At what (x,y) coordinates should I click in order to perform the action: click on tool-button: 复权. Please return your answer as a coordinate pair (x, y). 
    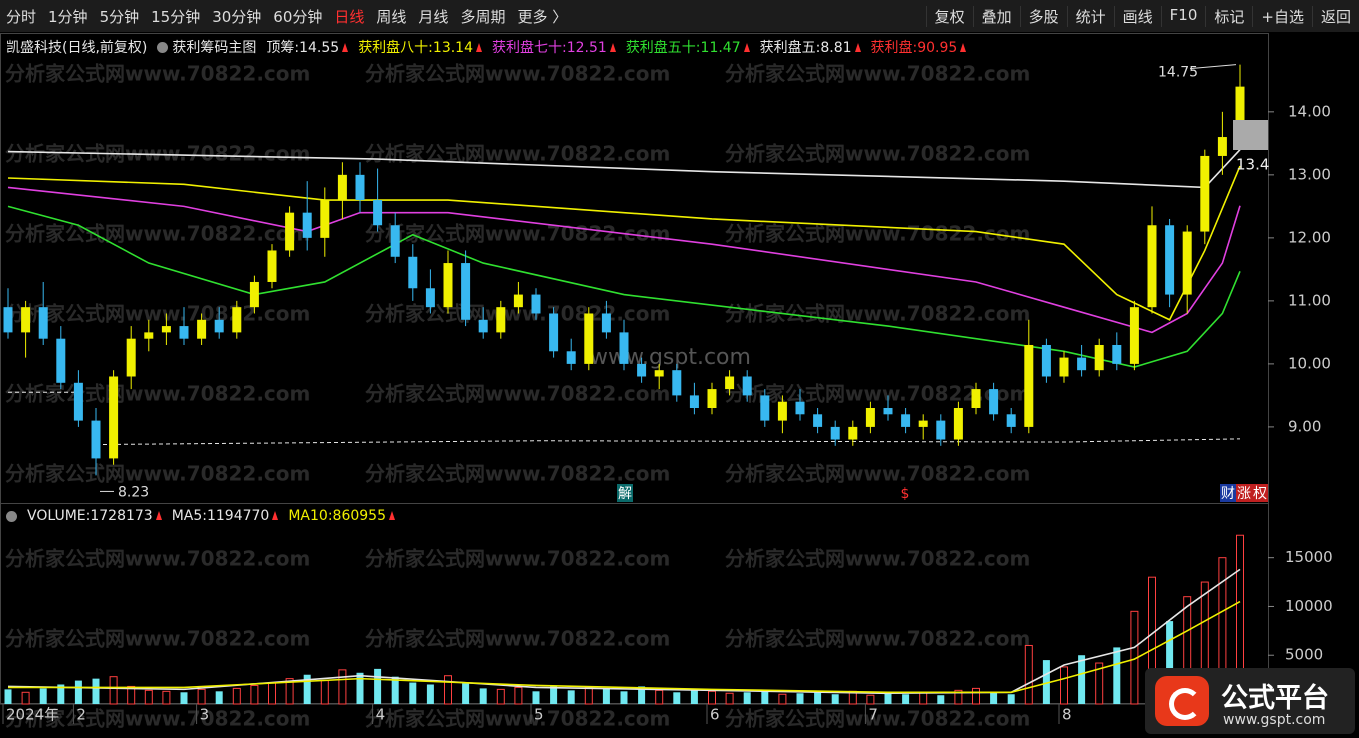
    Looking at the image, I should click on (949, 16).